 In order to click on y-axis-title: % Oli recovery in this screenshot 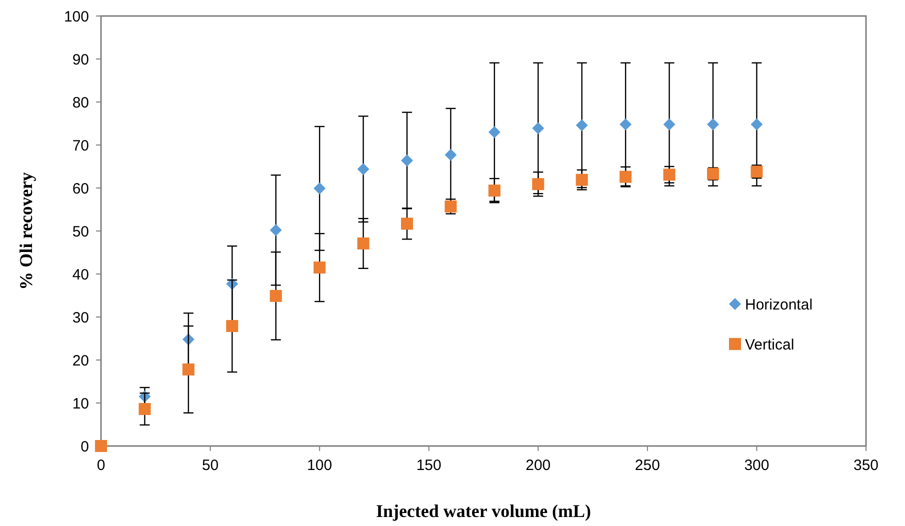, I will do `click(26, 231)`.